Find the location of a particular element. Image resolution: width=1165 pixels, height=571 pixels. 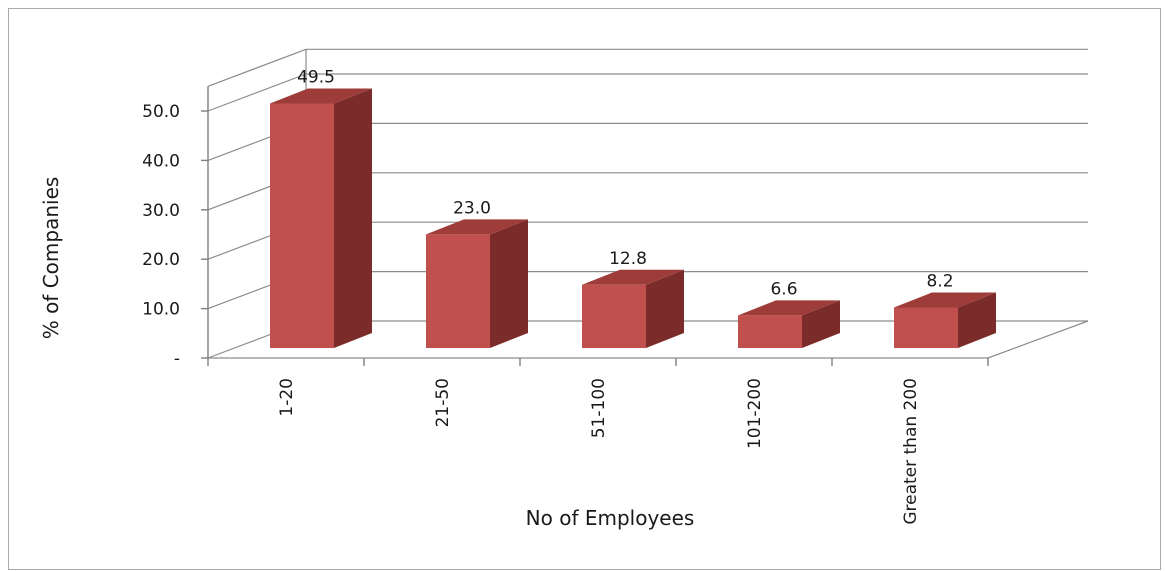

data-label: 23.0 is located at coordinates (472, 208).